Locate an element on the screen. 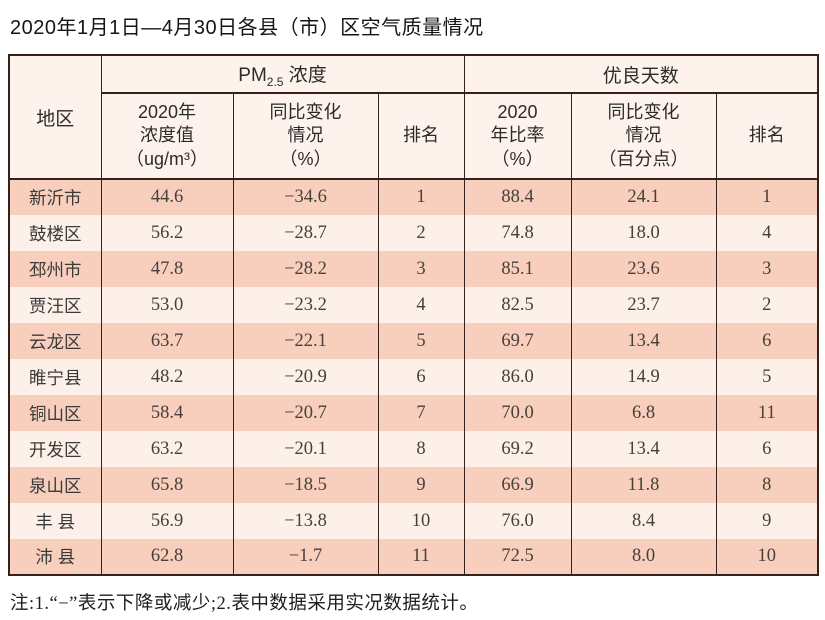 The width and height of the screenshot is (825, 620). table-row: 睢宁县 48.2 −20.9 6 86.0 14.9 5 is located at coordinates (413, 377).